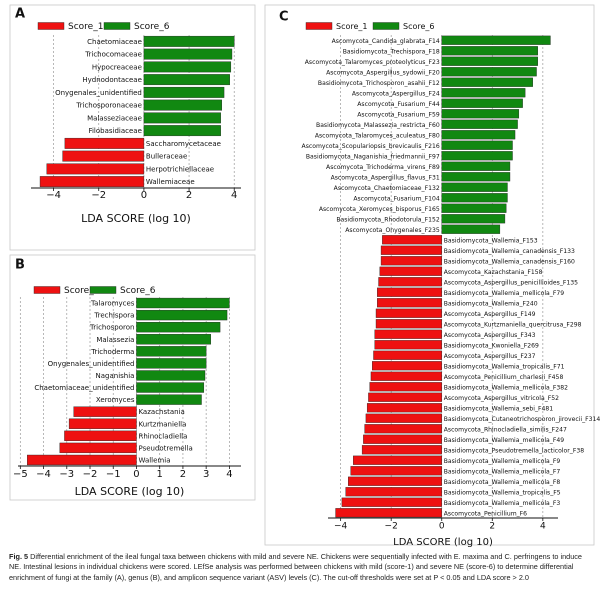 The image size is (600, 610). Describe the element at coordinates (111, 328) in the screenshot. I see `panel-b-bar-label: Trichosporon` at that location.